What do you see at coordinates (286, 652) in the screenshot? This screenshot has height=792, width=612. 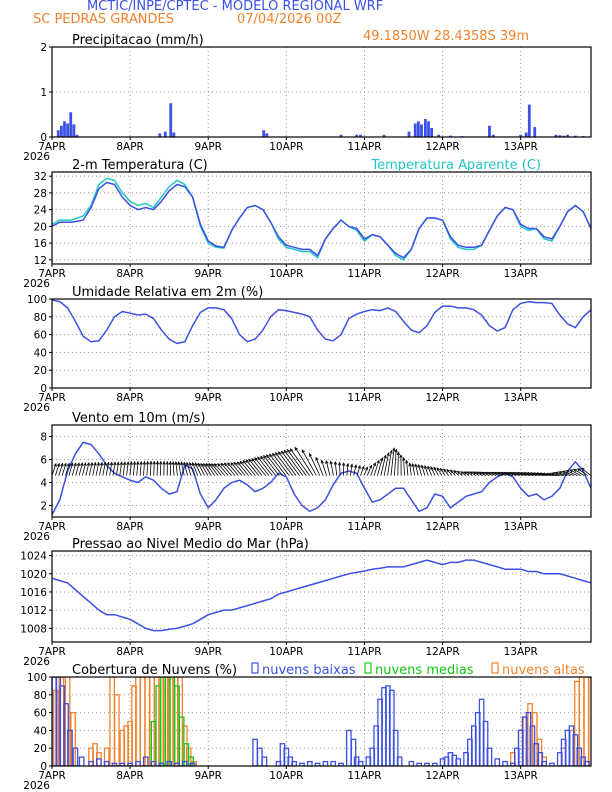 I see `pressure-xtick-label: 10APR` at bounding box center [286, 652].